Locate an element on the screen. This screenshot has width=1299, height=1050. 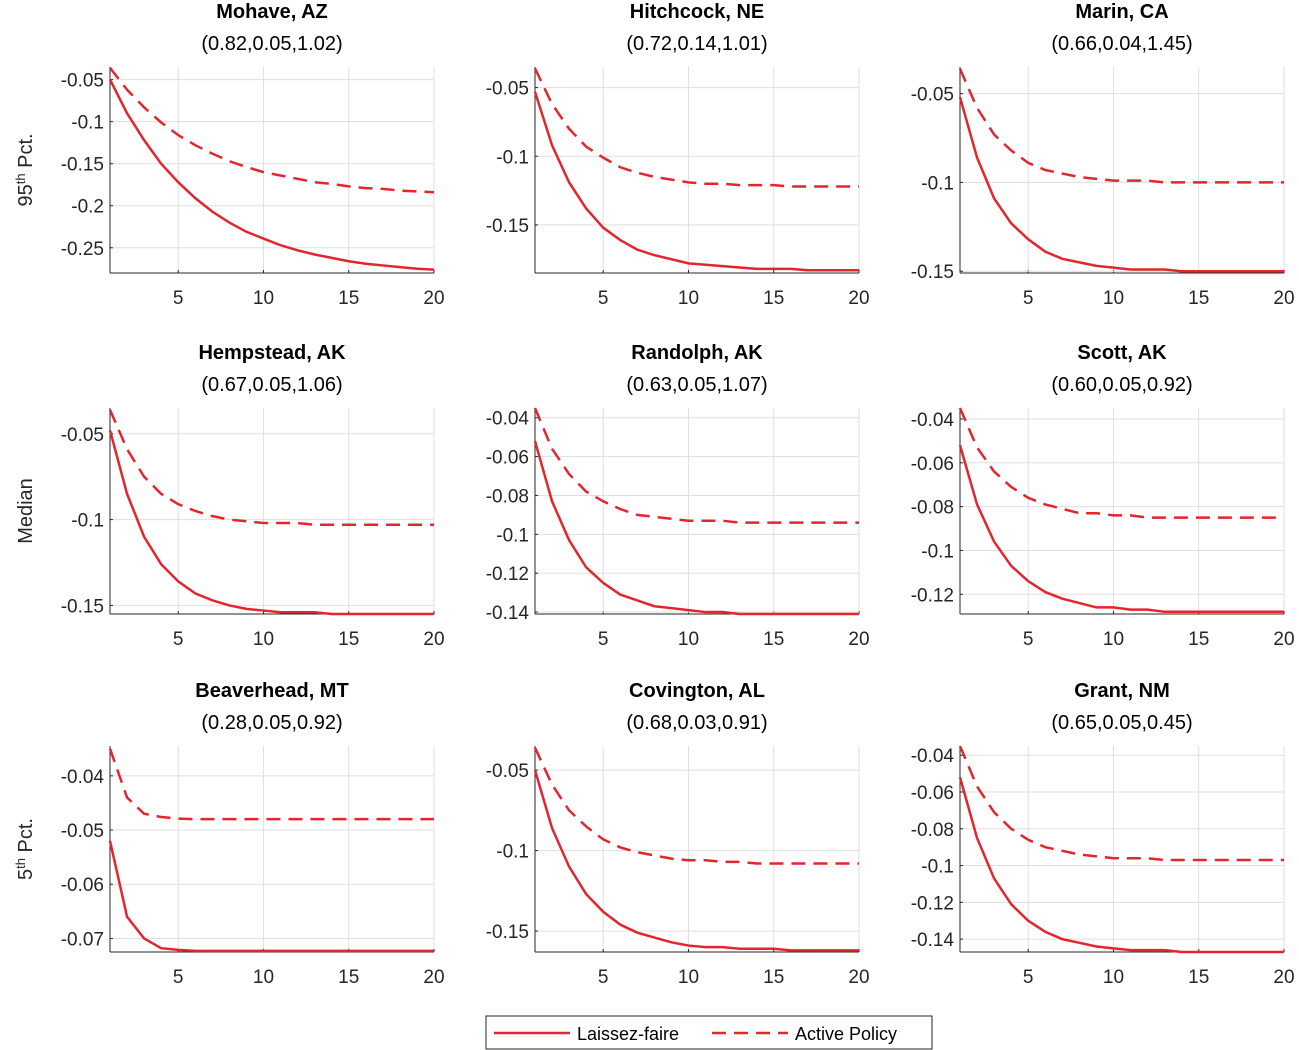
y-tick-label: -0.25 is located at coordinates (82, 249).